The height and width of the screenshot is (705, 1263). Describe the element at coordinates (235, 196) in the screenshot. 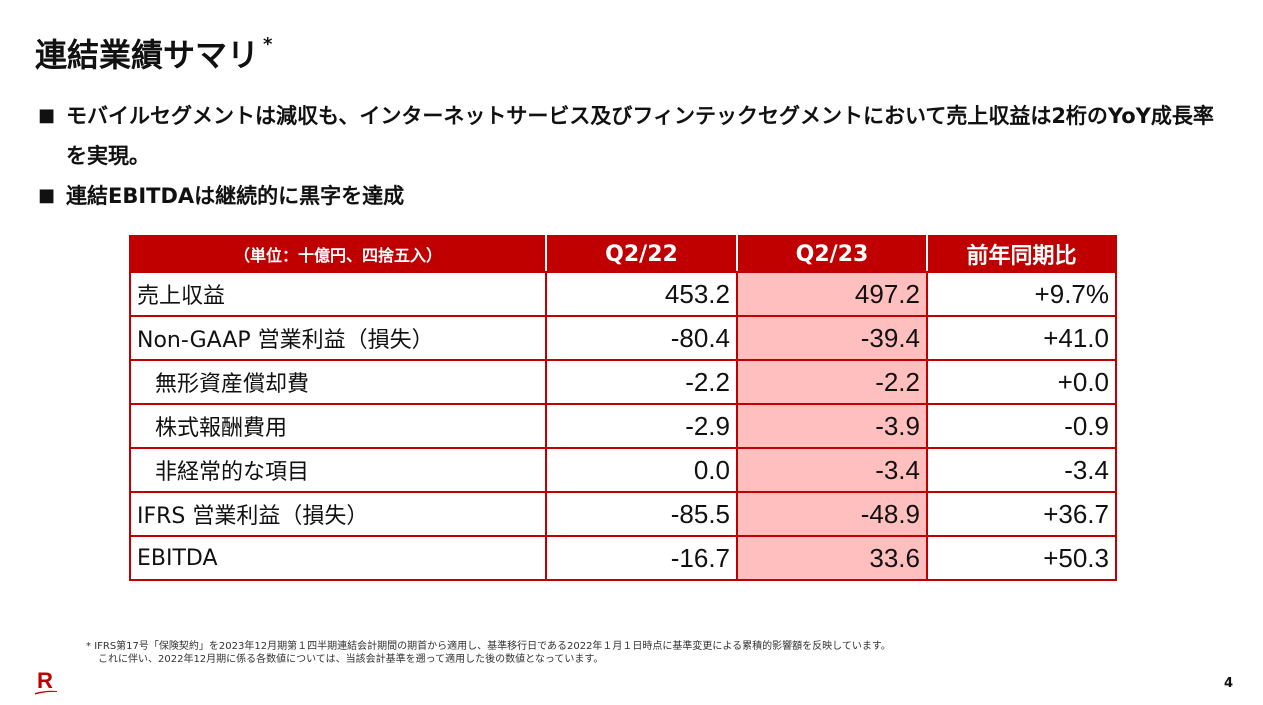

I see `bullet-text: 連結EBITDAは継続的に黒字を達成` at that location.